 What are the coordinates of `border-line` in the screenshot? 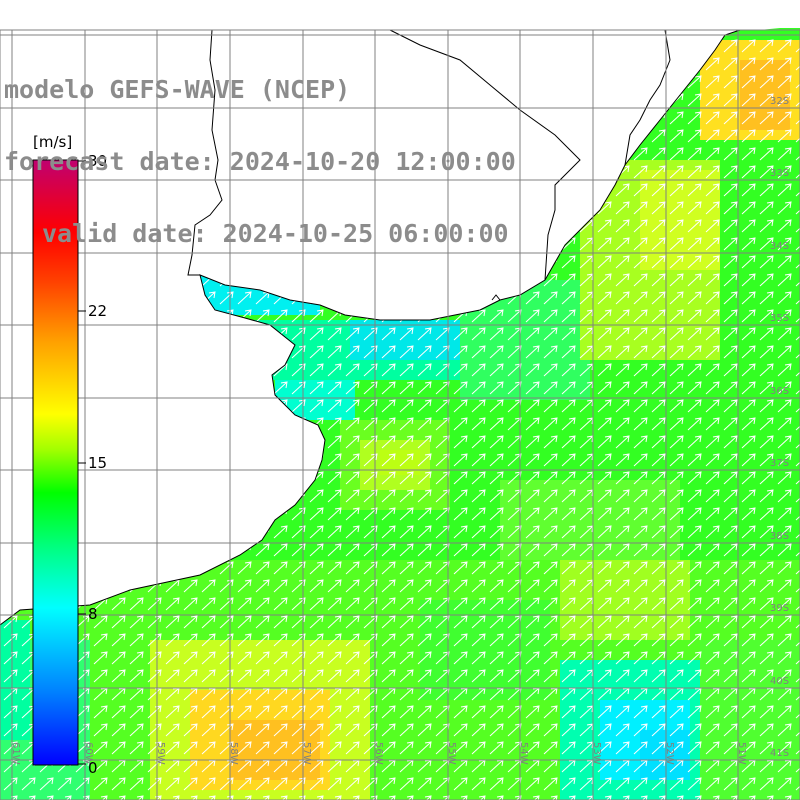 It's located at (205, 152).